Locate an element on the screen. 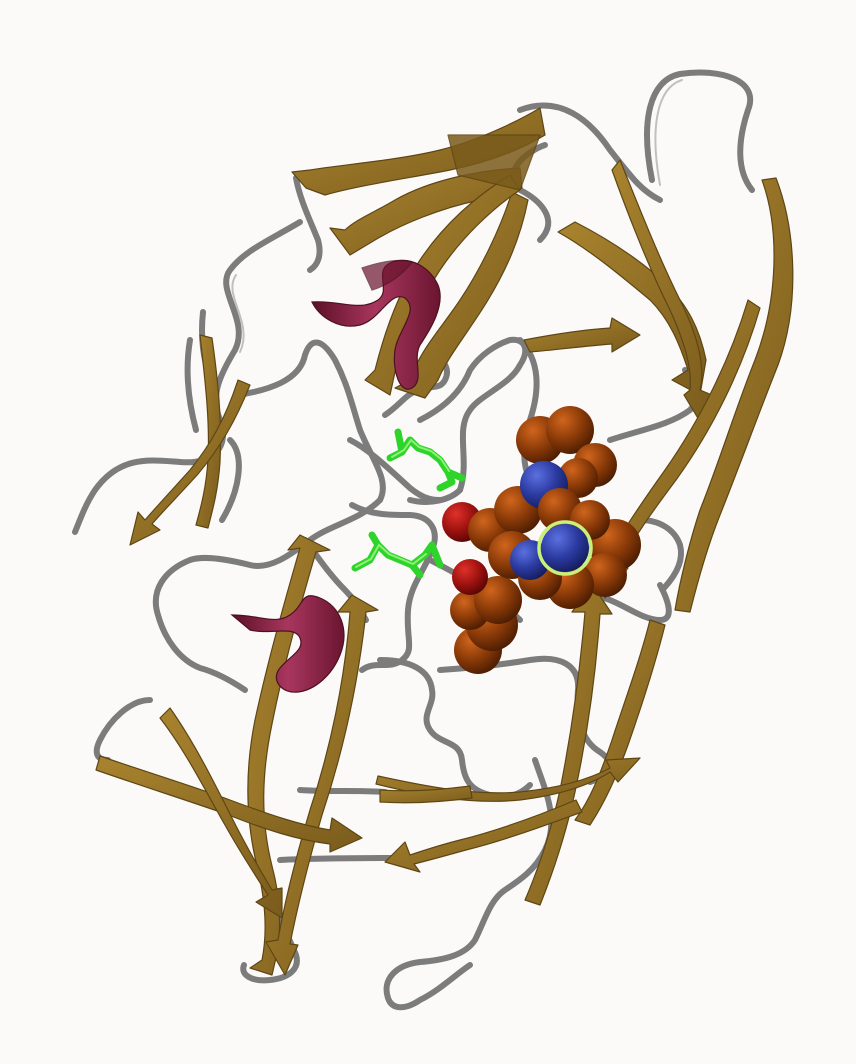  residue-sticks is located at coordinates (408, 503).